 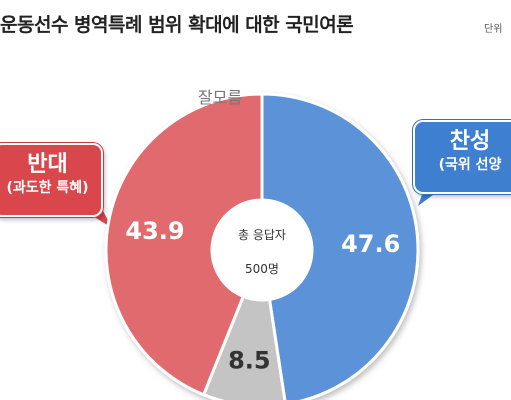 I want to click on center-title: 총 응답자, so click(x=262, y=235).